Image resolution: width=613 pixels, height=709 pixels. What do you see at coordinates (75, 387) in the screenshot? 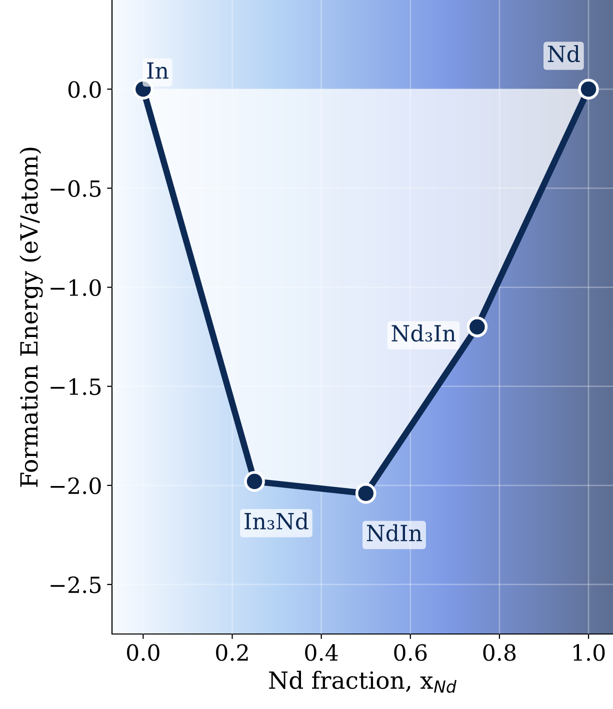
I see `y-tick-label: −1.5` at bounding box center [75, 387].